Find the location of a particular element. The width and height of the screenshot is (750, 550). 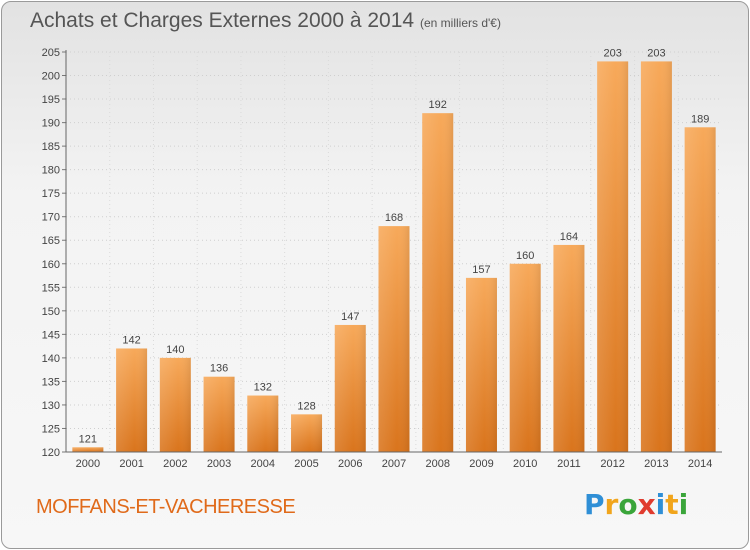

y-tick-label: 195 is located at coordinates (51, 100).